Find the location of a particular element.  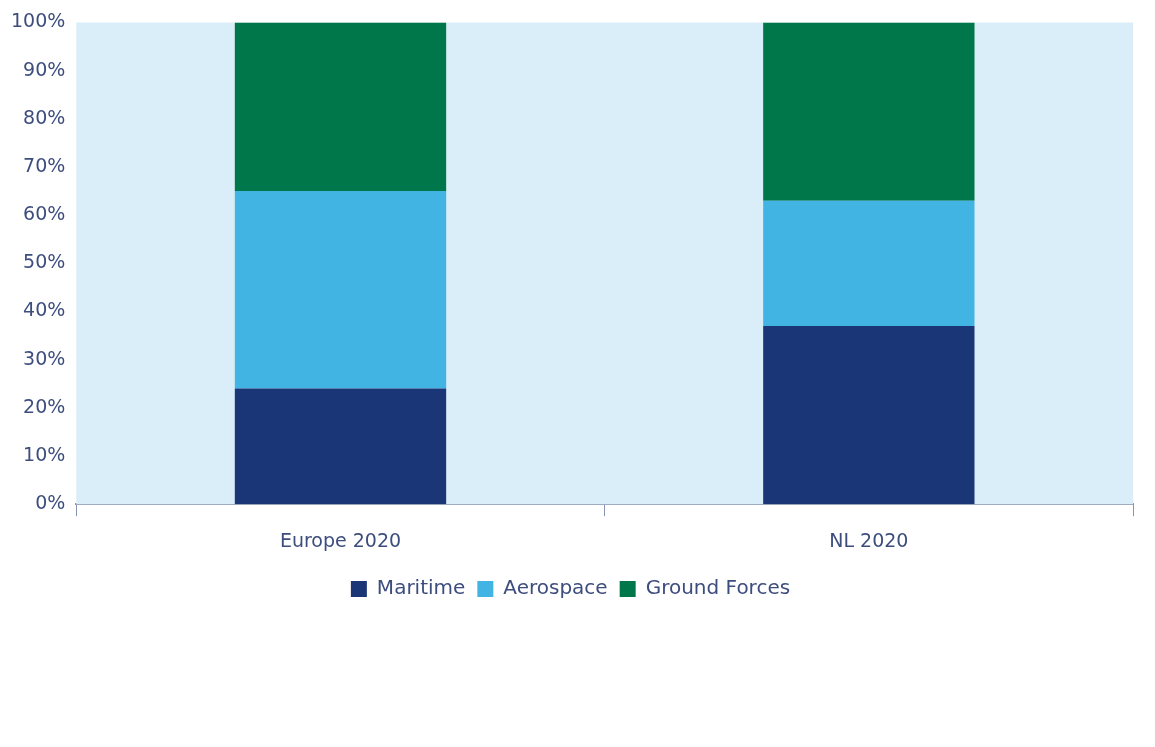

y-tick-label: 80% is located at coordinates (44, 116).